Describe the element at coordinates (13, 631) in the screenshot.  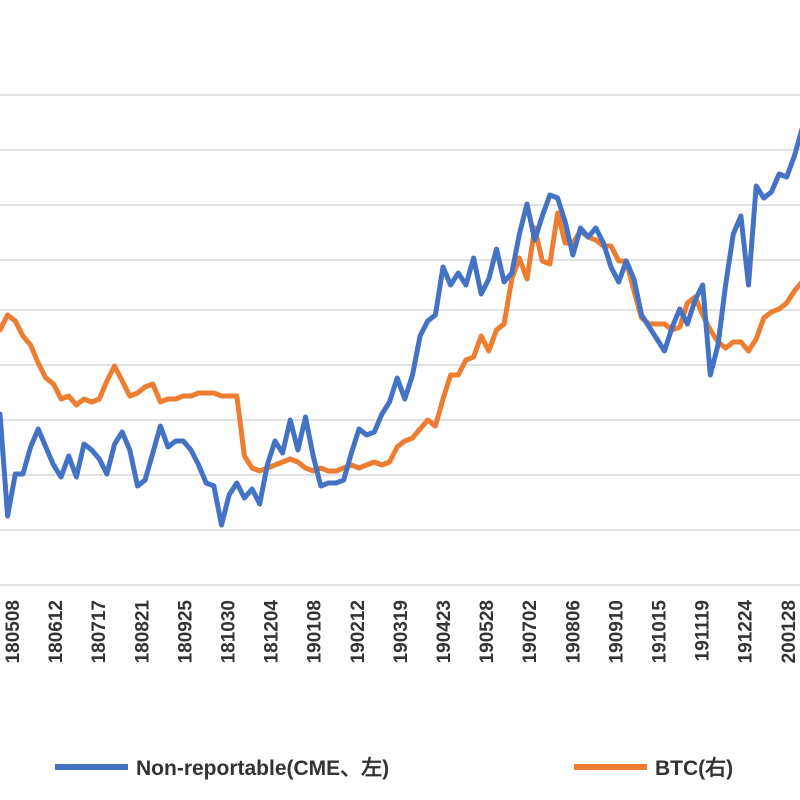
I see `x-tick-label: 180508` at that location.